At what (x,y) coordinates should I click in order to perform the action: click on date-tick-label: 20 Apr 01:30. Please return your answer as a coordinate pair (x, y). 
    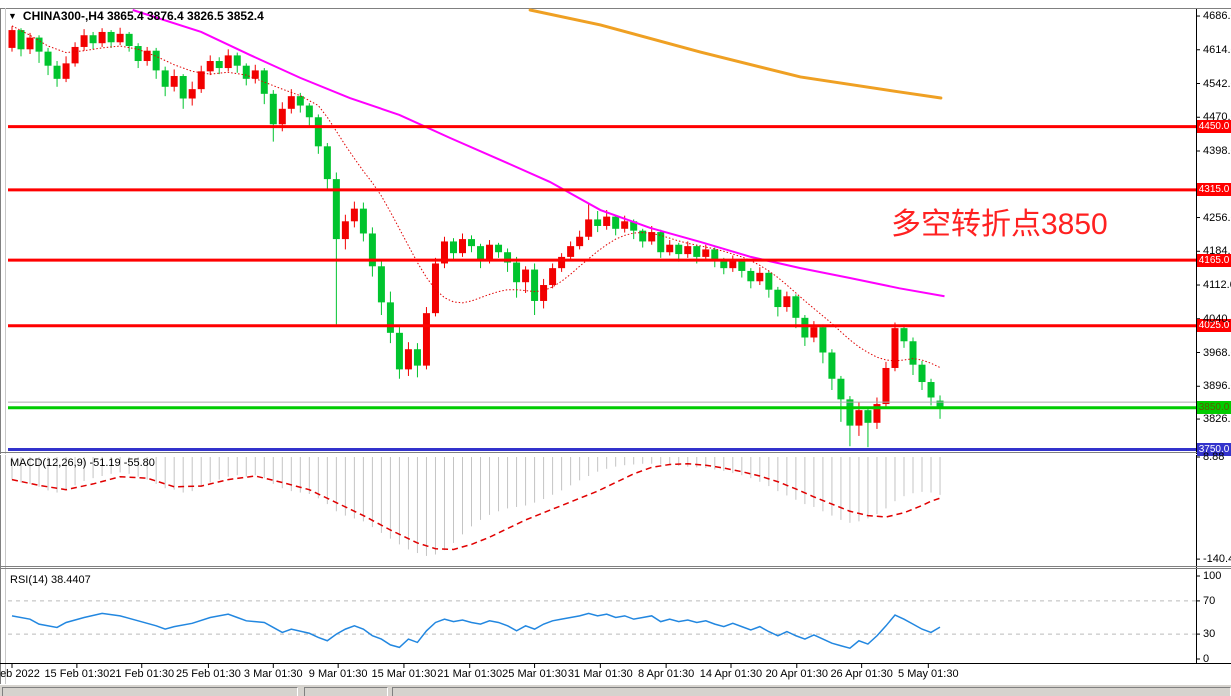
    Looking at the image, I should click on (796, 674).